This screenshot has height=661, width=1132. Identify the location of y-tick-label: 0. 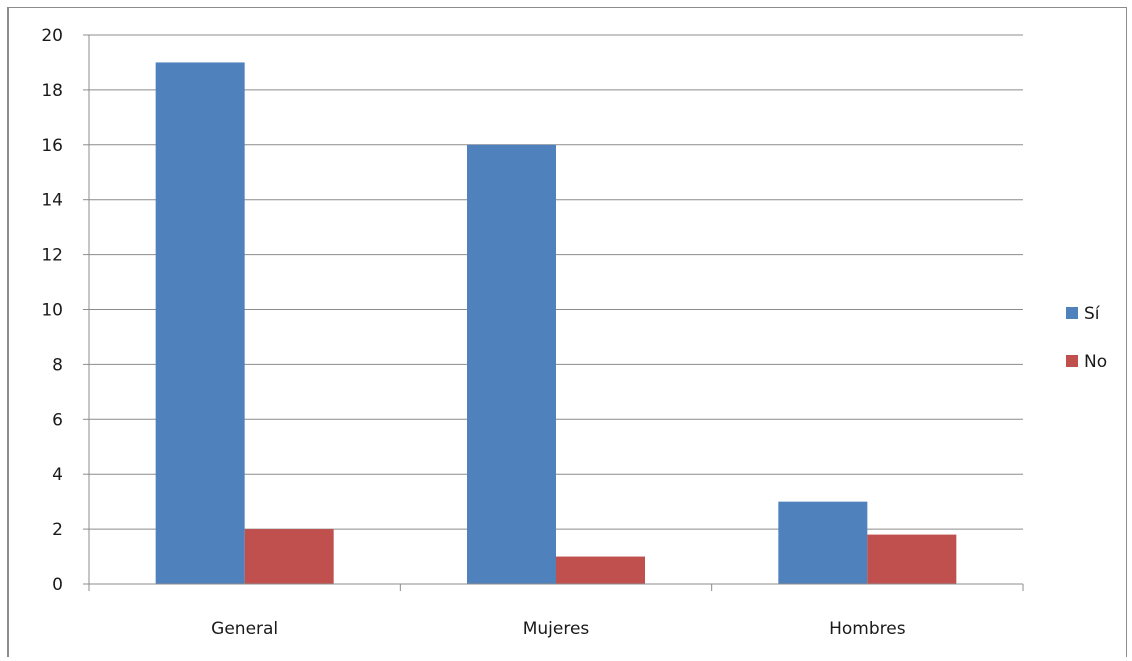
(57, 585).